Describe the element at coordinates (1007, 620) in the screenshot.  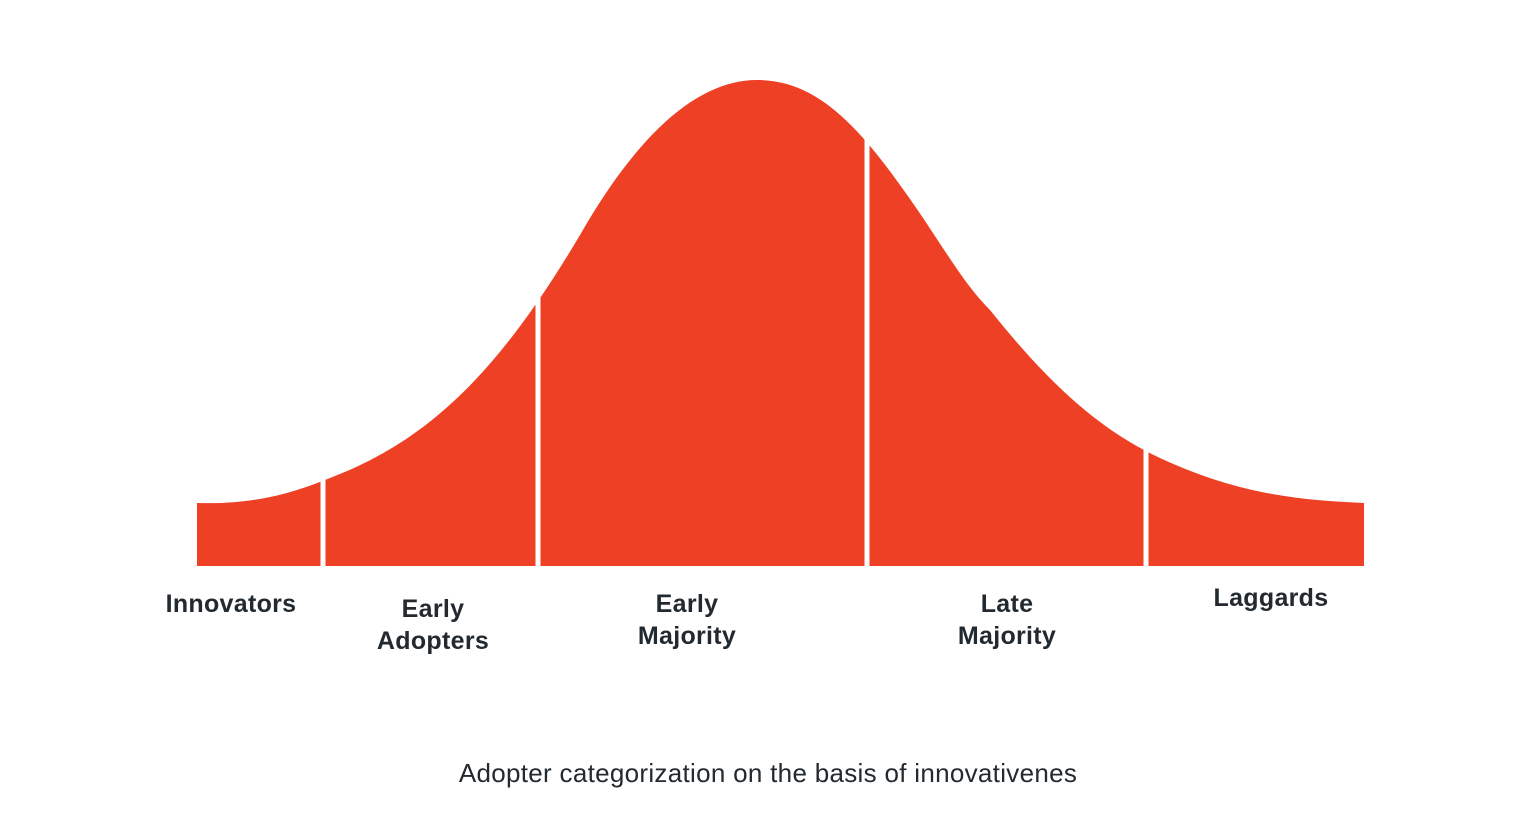
I see `segment-label-late-majority: Late Majority` at that location.